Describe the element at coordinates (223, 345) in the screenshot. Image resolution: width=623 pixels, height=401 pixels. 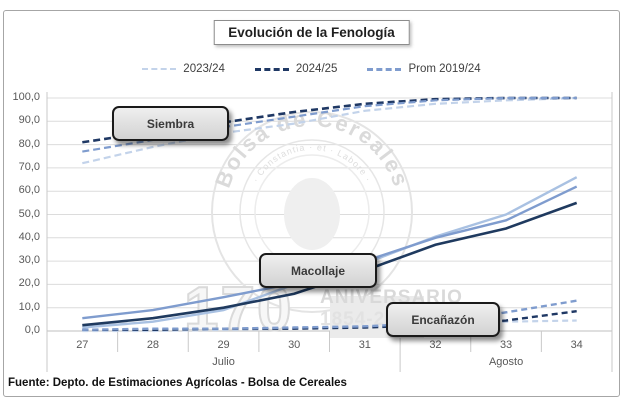
I see `x-axis-week-label: 29` at that location.